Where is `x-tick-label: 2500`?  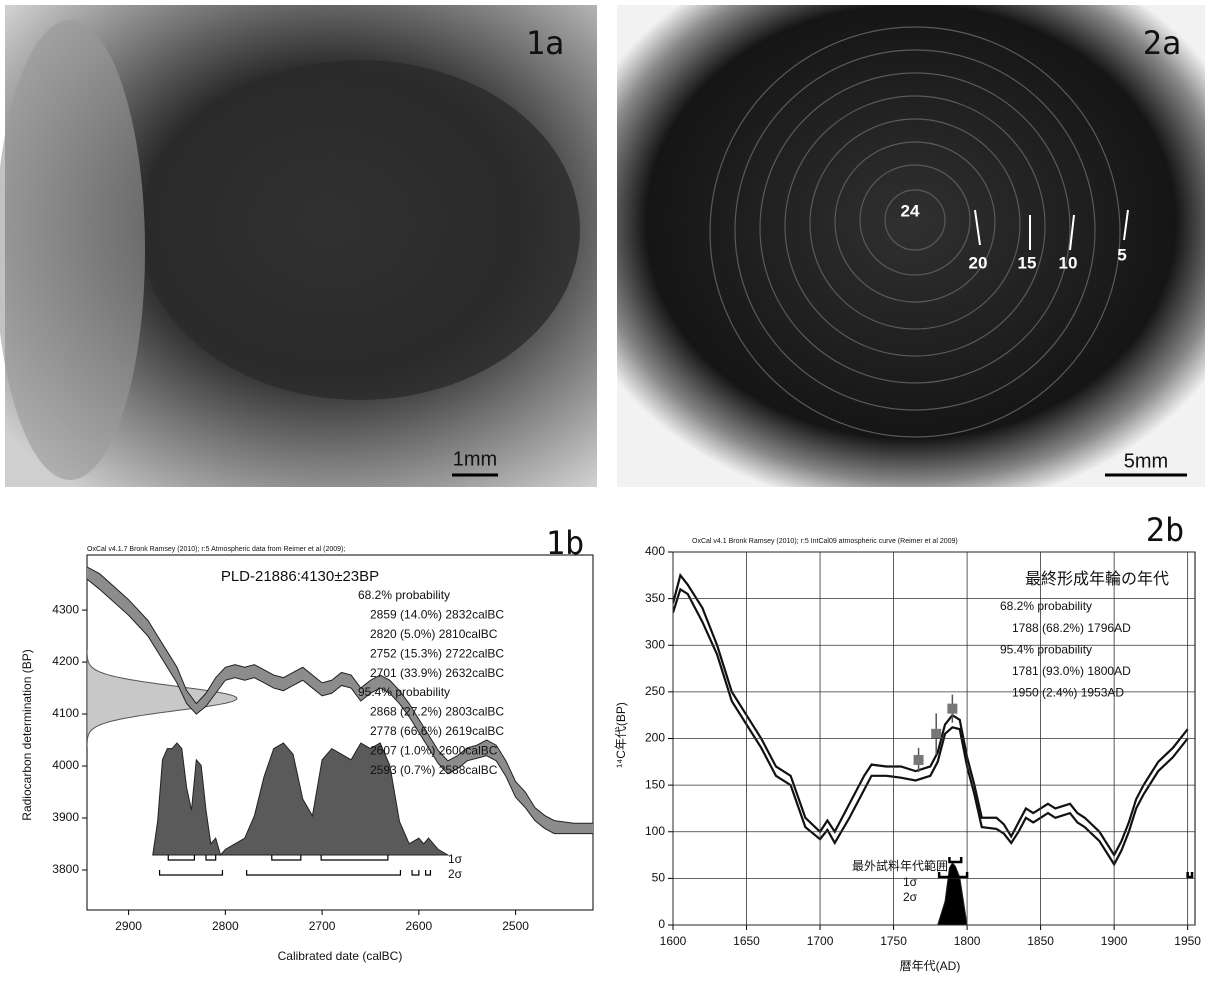
x-tick-label: 2500 is located at coordinates (515, 926).